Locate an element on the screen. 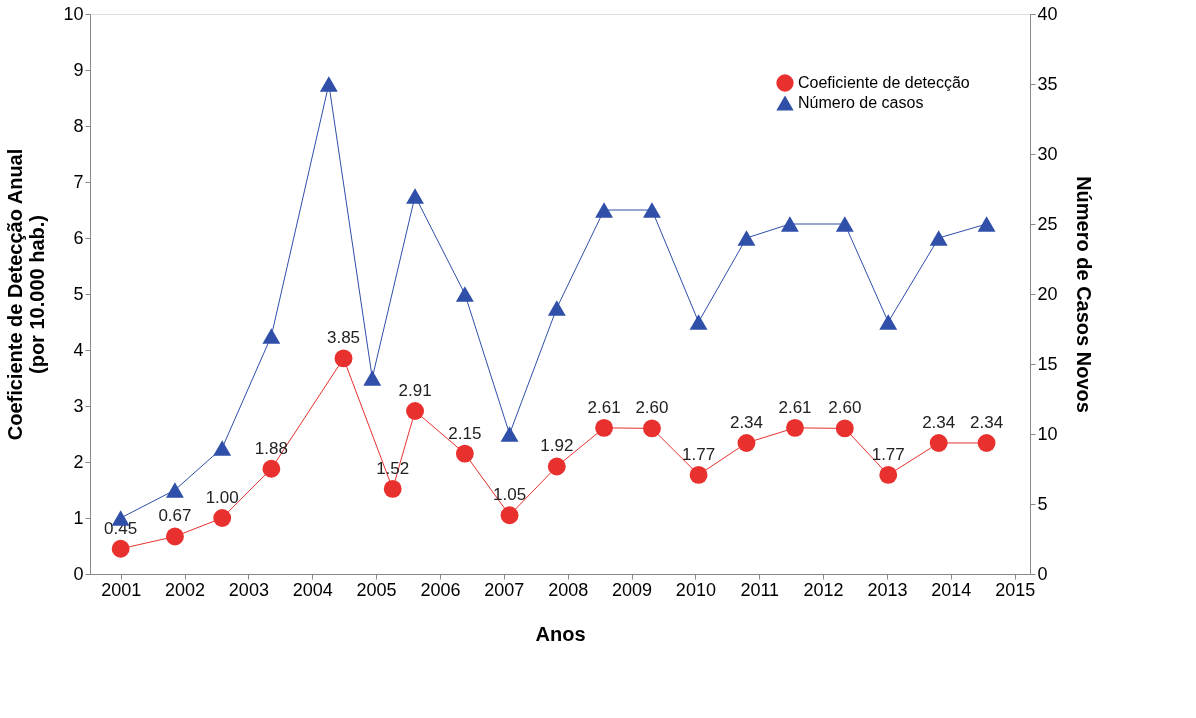 Image resolution: width=1196 pixels, height=718 pixels. x-tick-label: 2014 is located at coordinates (951, 589).